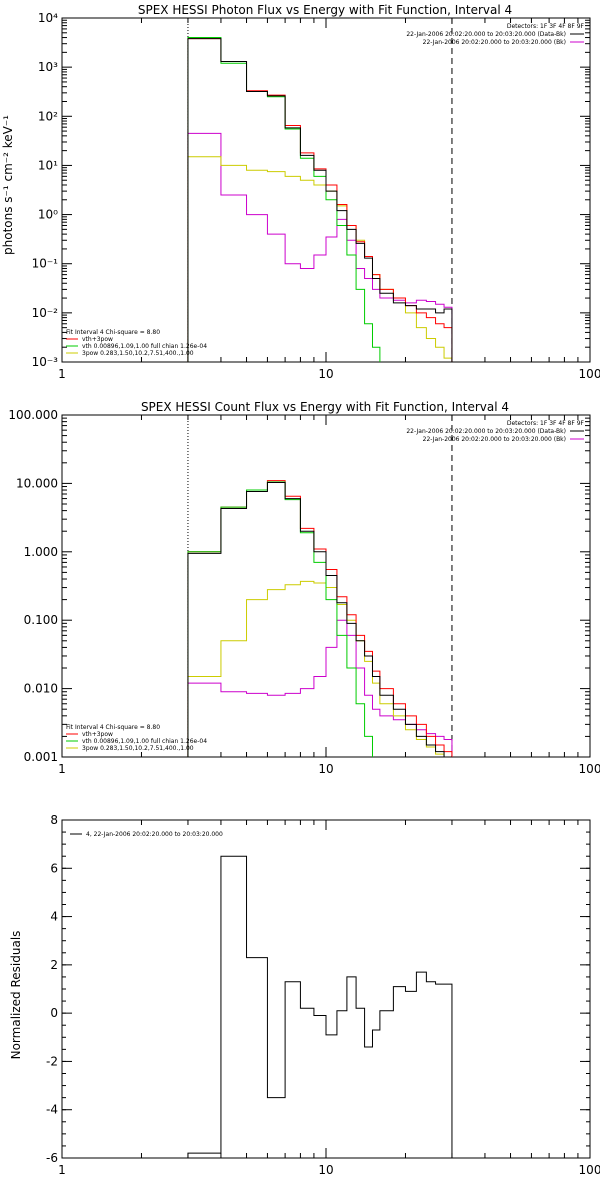 Image resolution: width=600 pixels, height=1200 pixels. Describe the element at coordinates (546, 26) in the screenshot. I see `photon-legend-tr-text: Detectors: 1F 3F 4F 8F 9F` at that location.